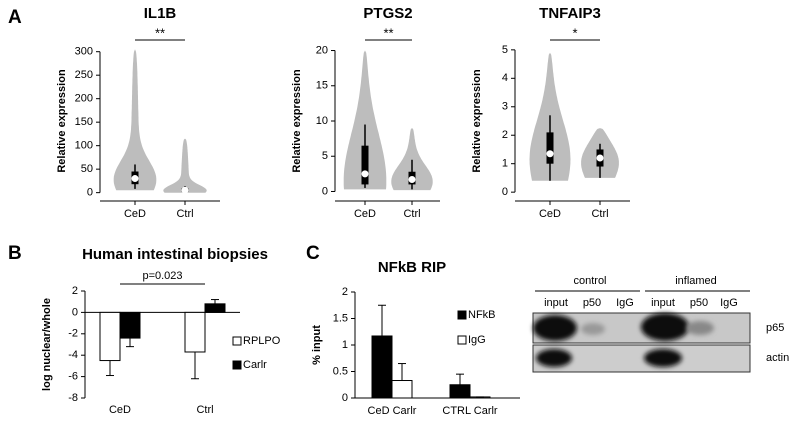  What do you see at coordinates (775, 328) in the screenshot?
I see `row-label: p65` at bounding box center [775, 328].